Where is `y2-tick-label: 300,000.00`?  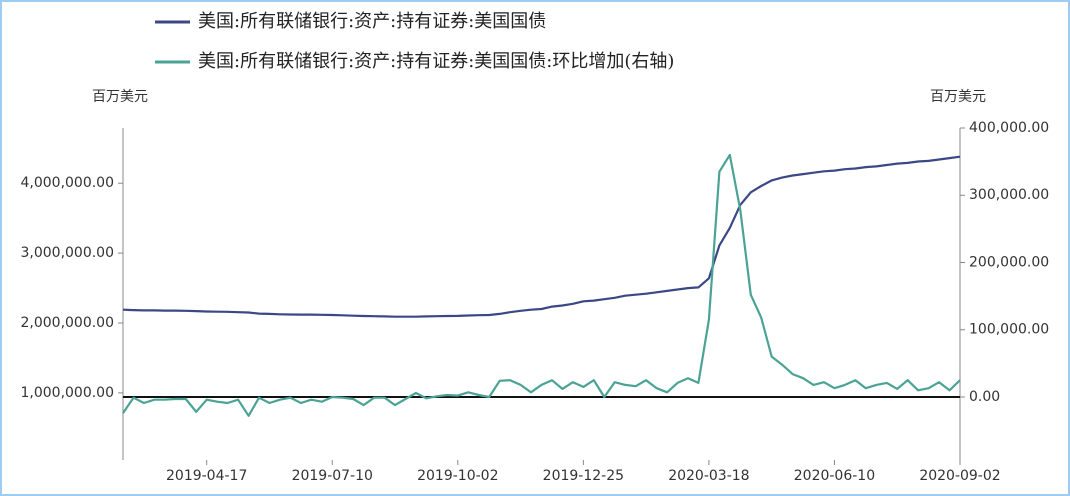
y2-tick-label: 300,000.00 is located at coordinates (1009, 195).